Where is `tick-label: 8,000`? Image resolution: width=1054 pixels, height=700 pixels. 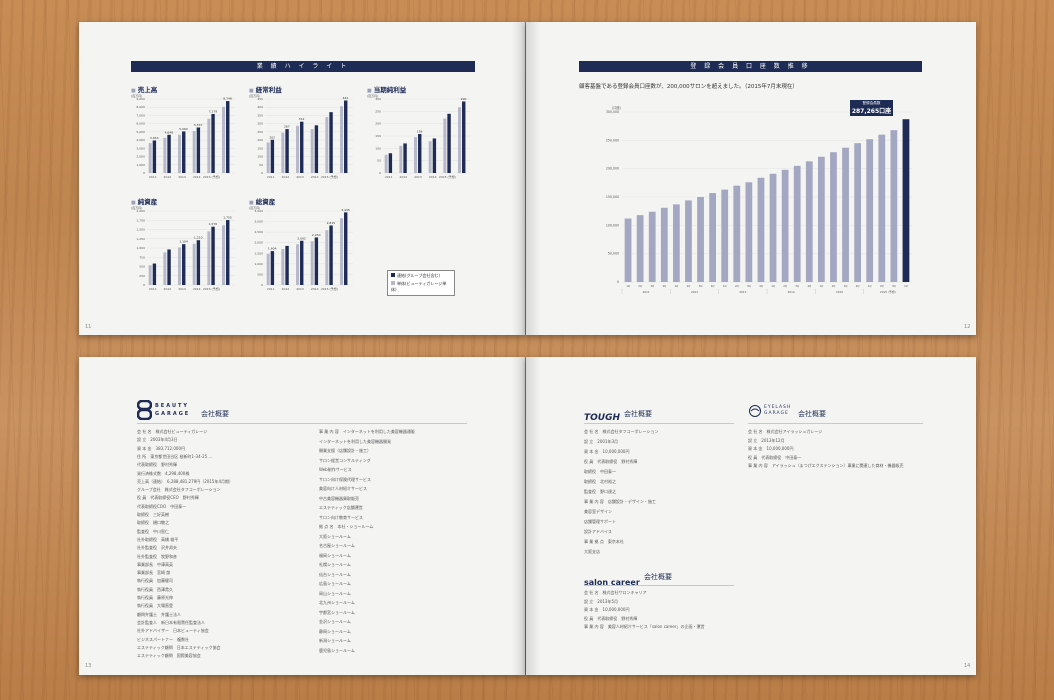 tick-label: 8,000 is located at coordinates (140, 107).